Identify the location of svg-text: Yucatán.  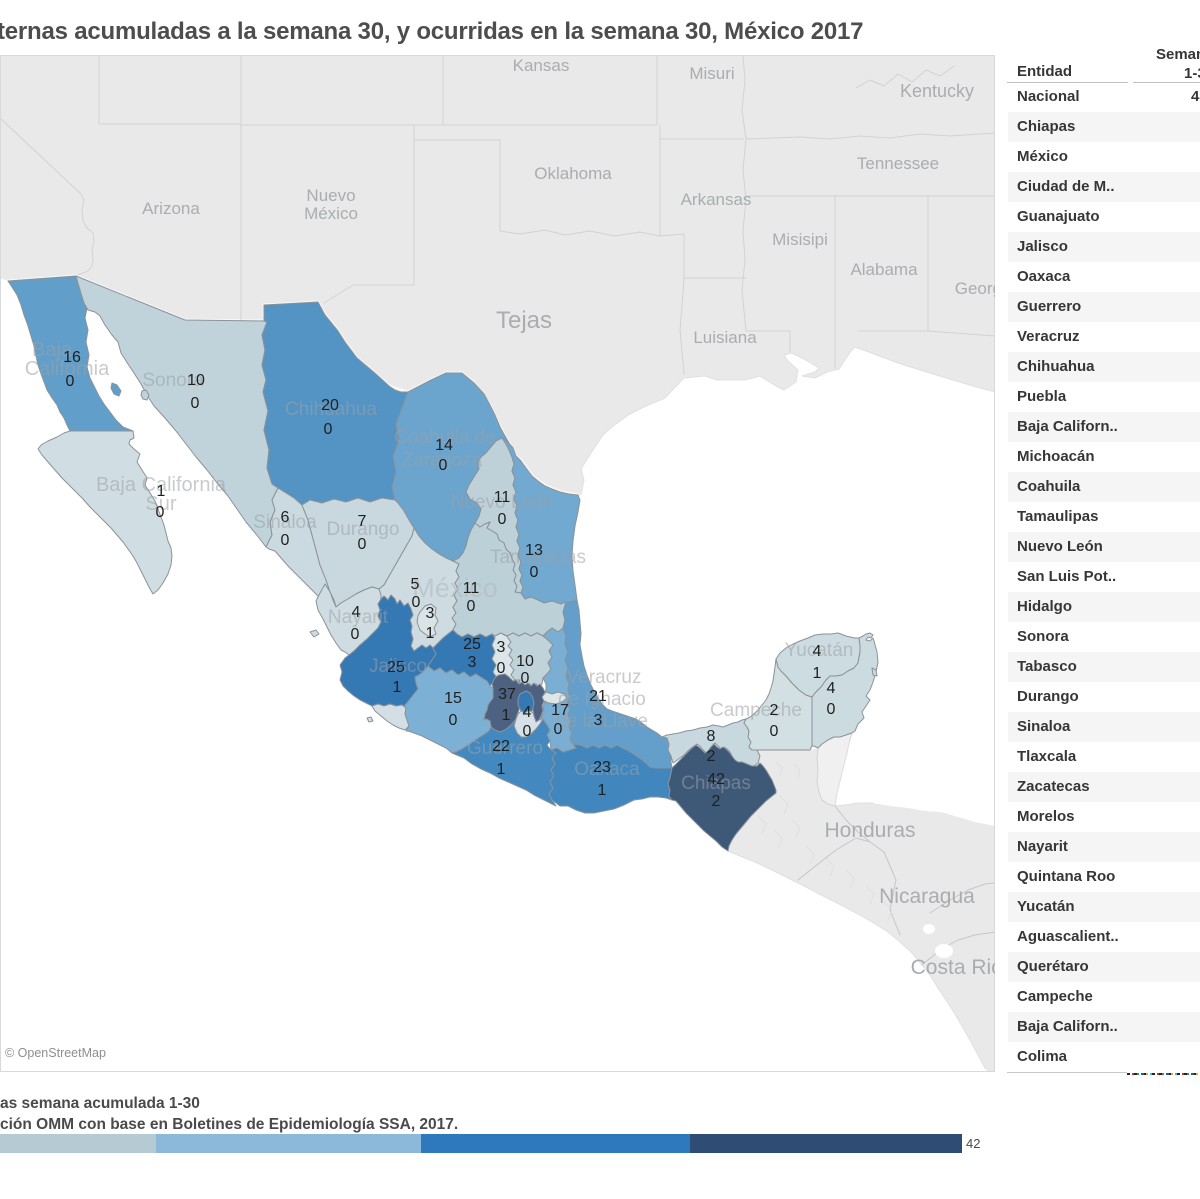
(819, 650).